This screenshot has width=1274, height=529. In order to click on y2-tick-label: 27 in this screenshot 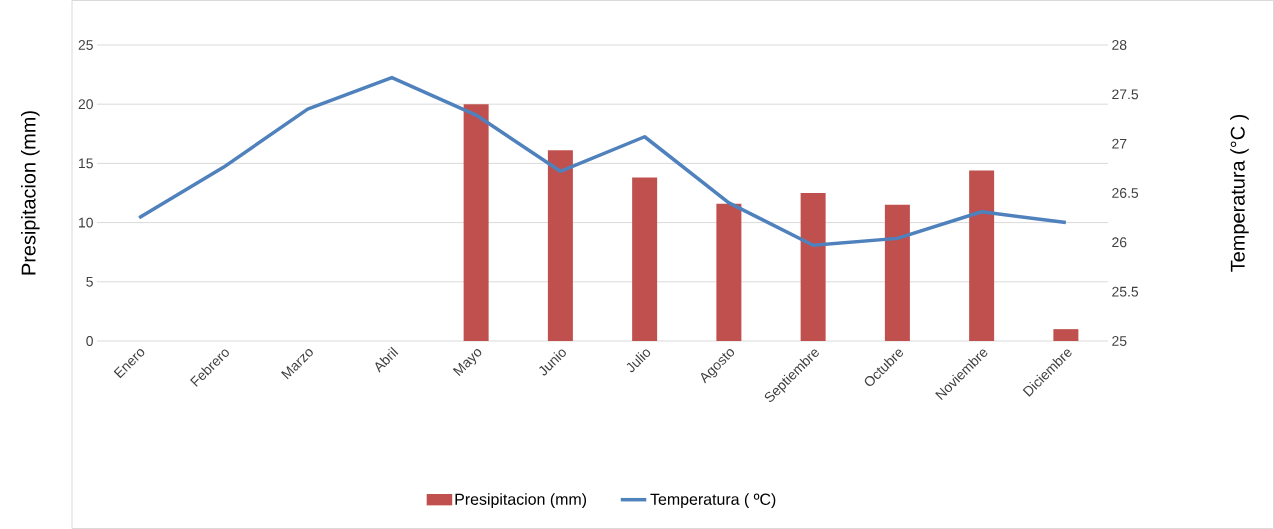, I will do `click(1119, 143)`.